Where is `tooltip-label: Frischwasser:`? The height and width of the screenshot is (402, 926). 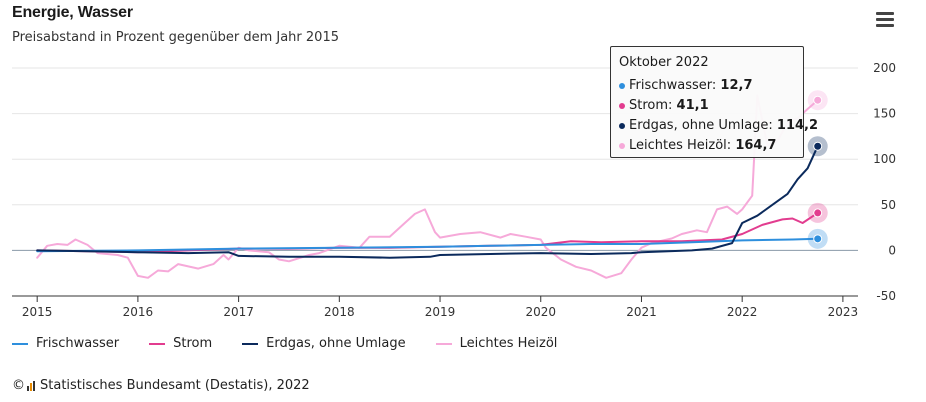 tooltip-label: Frischwasser: is located at coordinates (675, 85).